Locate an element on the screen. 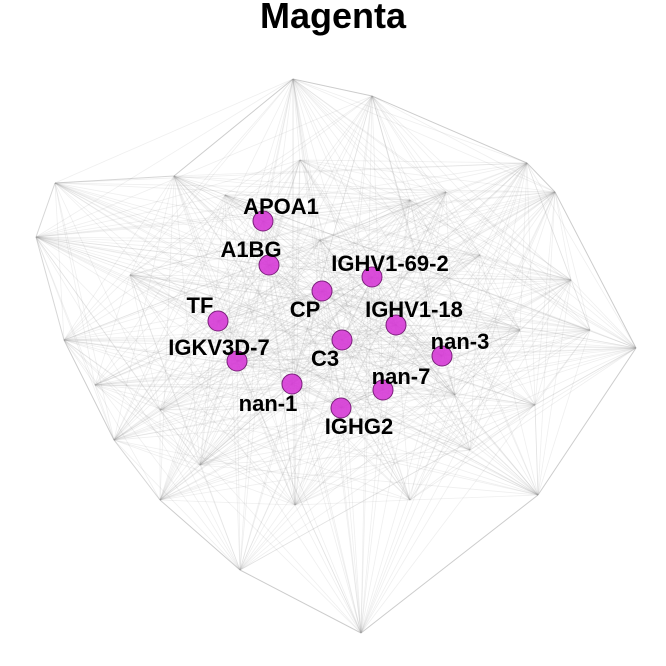 The image size is (666, 666). node-label-nan-7: nan-7 is located at coordinates (401, 376).